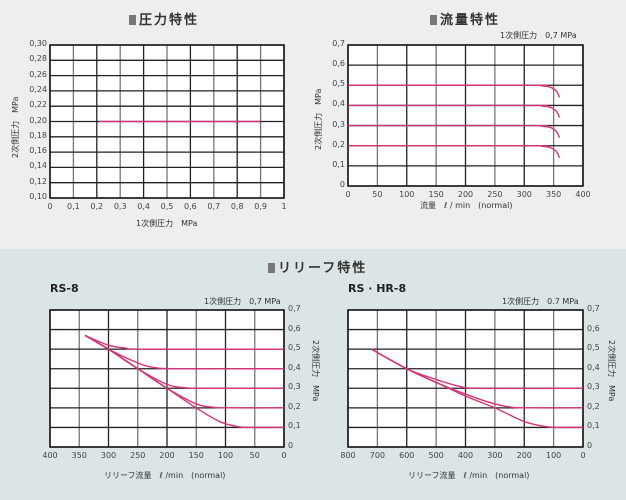 The image size is (626, 500). What do you see at coordinates (377, 455) in the screenshot?
I see `x-tick-label: 700` at bounding box center [377, 455].